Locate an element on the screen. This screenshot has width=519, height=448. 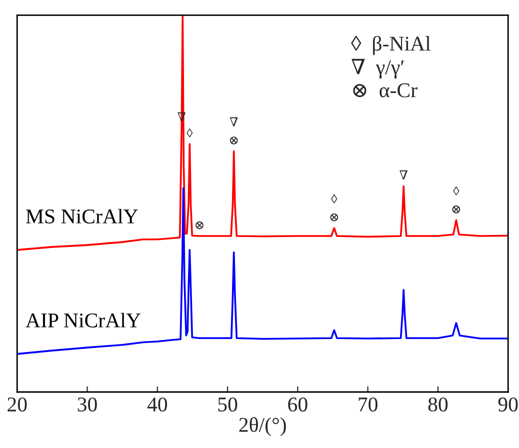
x-tick-label: 70 is located at coordinates (368, 404).